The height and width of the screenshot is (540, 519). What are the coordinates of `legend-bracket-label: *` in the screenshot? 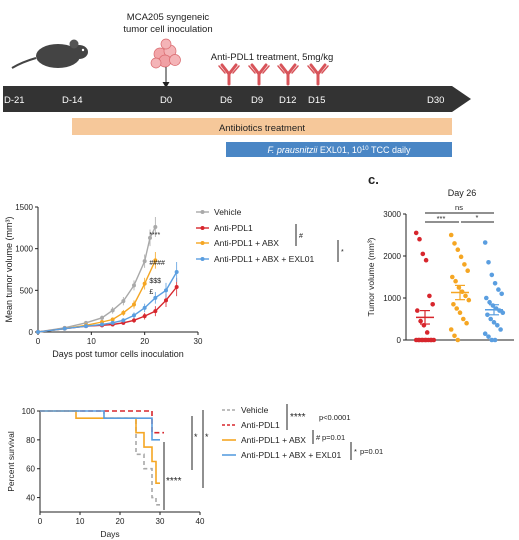 It's located at (342, 252).